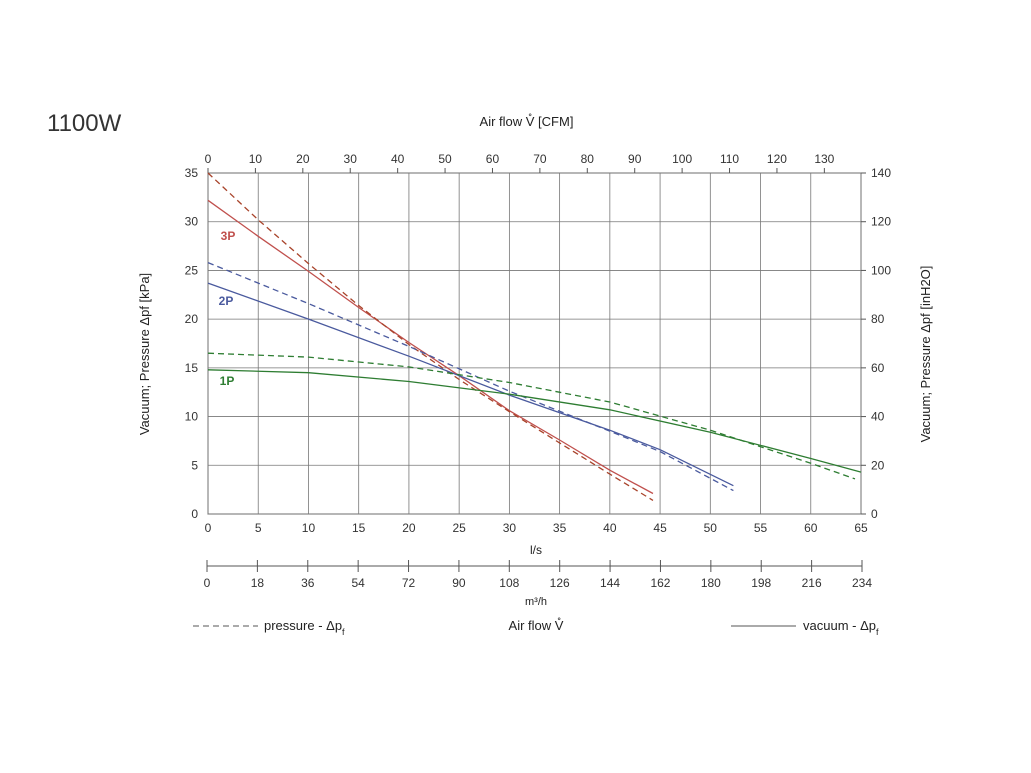  I want to click on x-tick-label: 35, so click(560, 528).